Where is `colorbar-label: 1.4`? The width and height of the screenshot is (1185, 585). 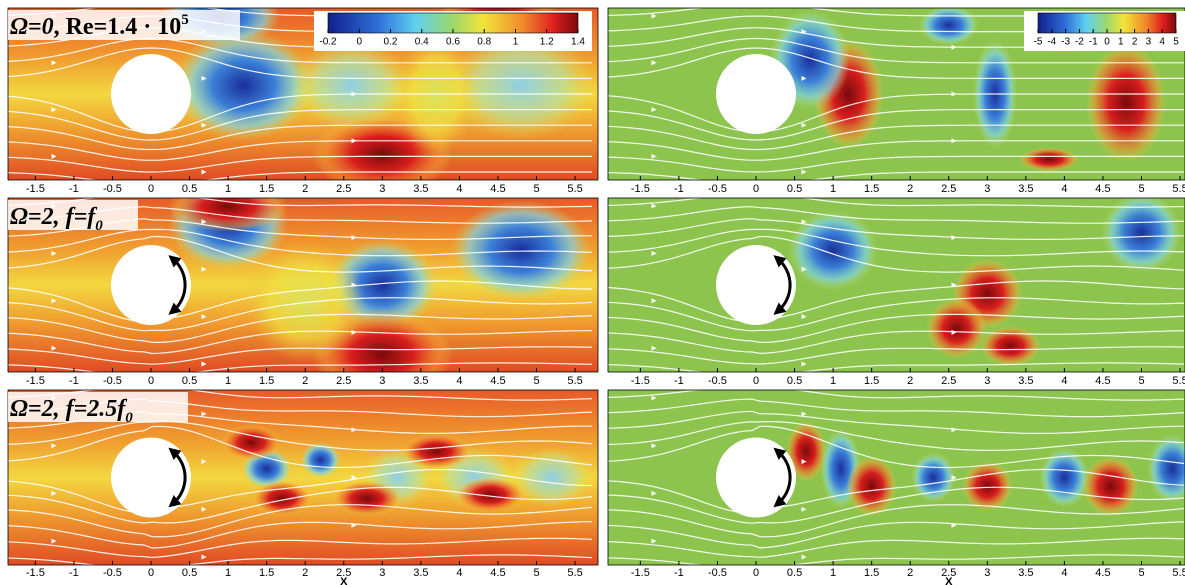
colorbar-label: 1.4 is located at coordinates (578, 42).